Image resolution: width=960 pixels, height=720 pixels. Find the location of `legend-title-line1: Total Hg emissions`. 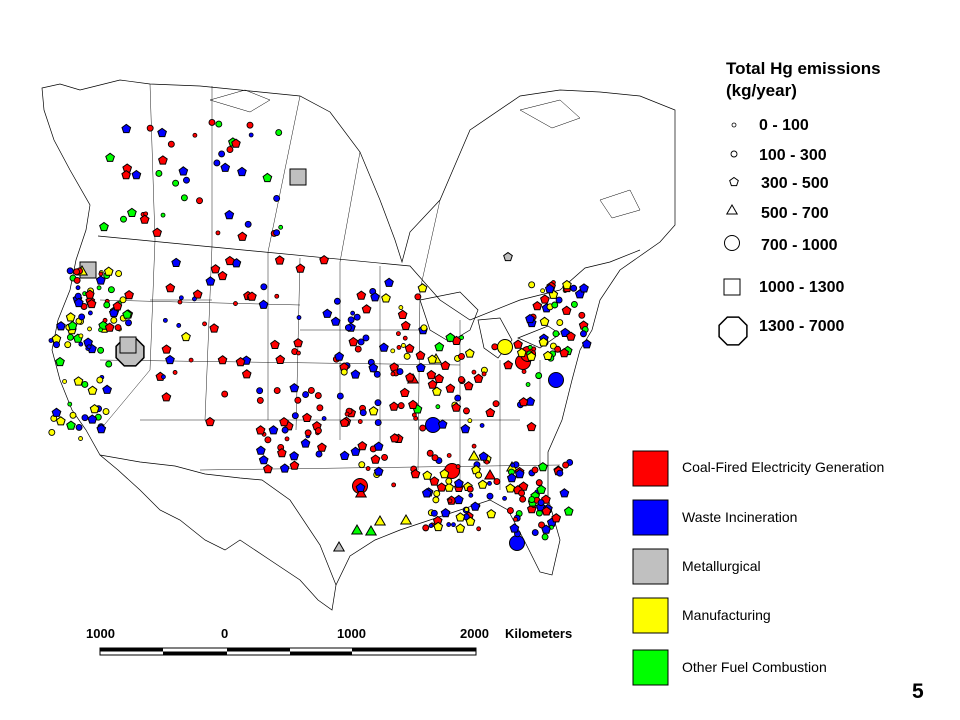

legend-title-line1: Total Hg emissions is located at coordinates (803, 68).